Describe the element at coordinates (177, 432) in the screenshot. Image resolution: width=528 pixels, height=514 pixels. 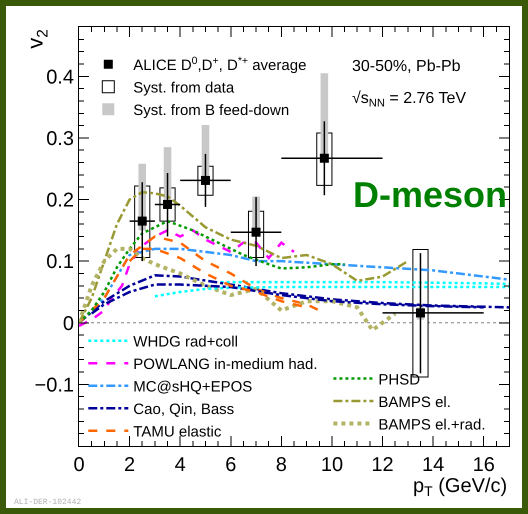
I see `legend-label: TAMU elastic` at that location.